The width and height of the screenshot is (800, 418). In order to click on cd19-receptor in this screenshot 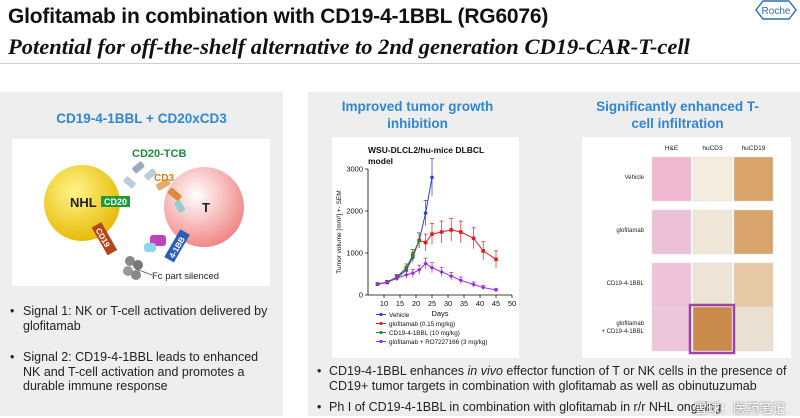, I will do `click(104, 239)`.